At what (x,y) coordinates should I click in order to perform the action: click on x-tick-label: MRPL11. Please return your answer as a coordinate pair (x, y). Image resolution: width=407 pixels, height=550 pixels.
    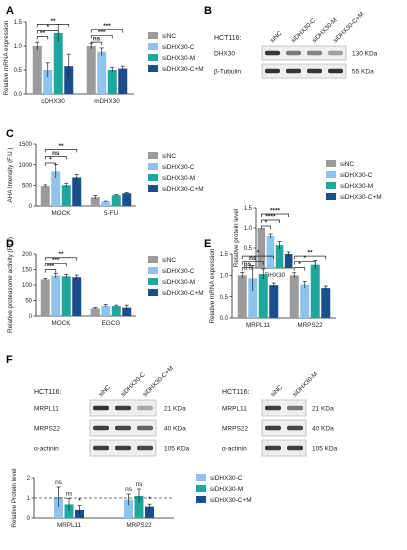
    Looking at the image, I should click on (69, 525).